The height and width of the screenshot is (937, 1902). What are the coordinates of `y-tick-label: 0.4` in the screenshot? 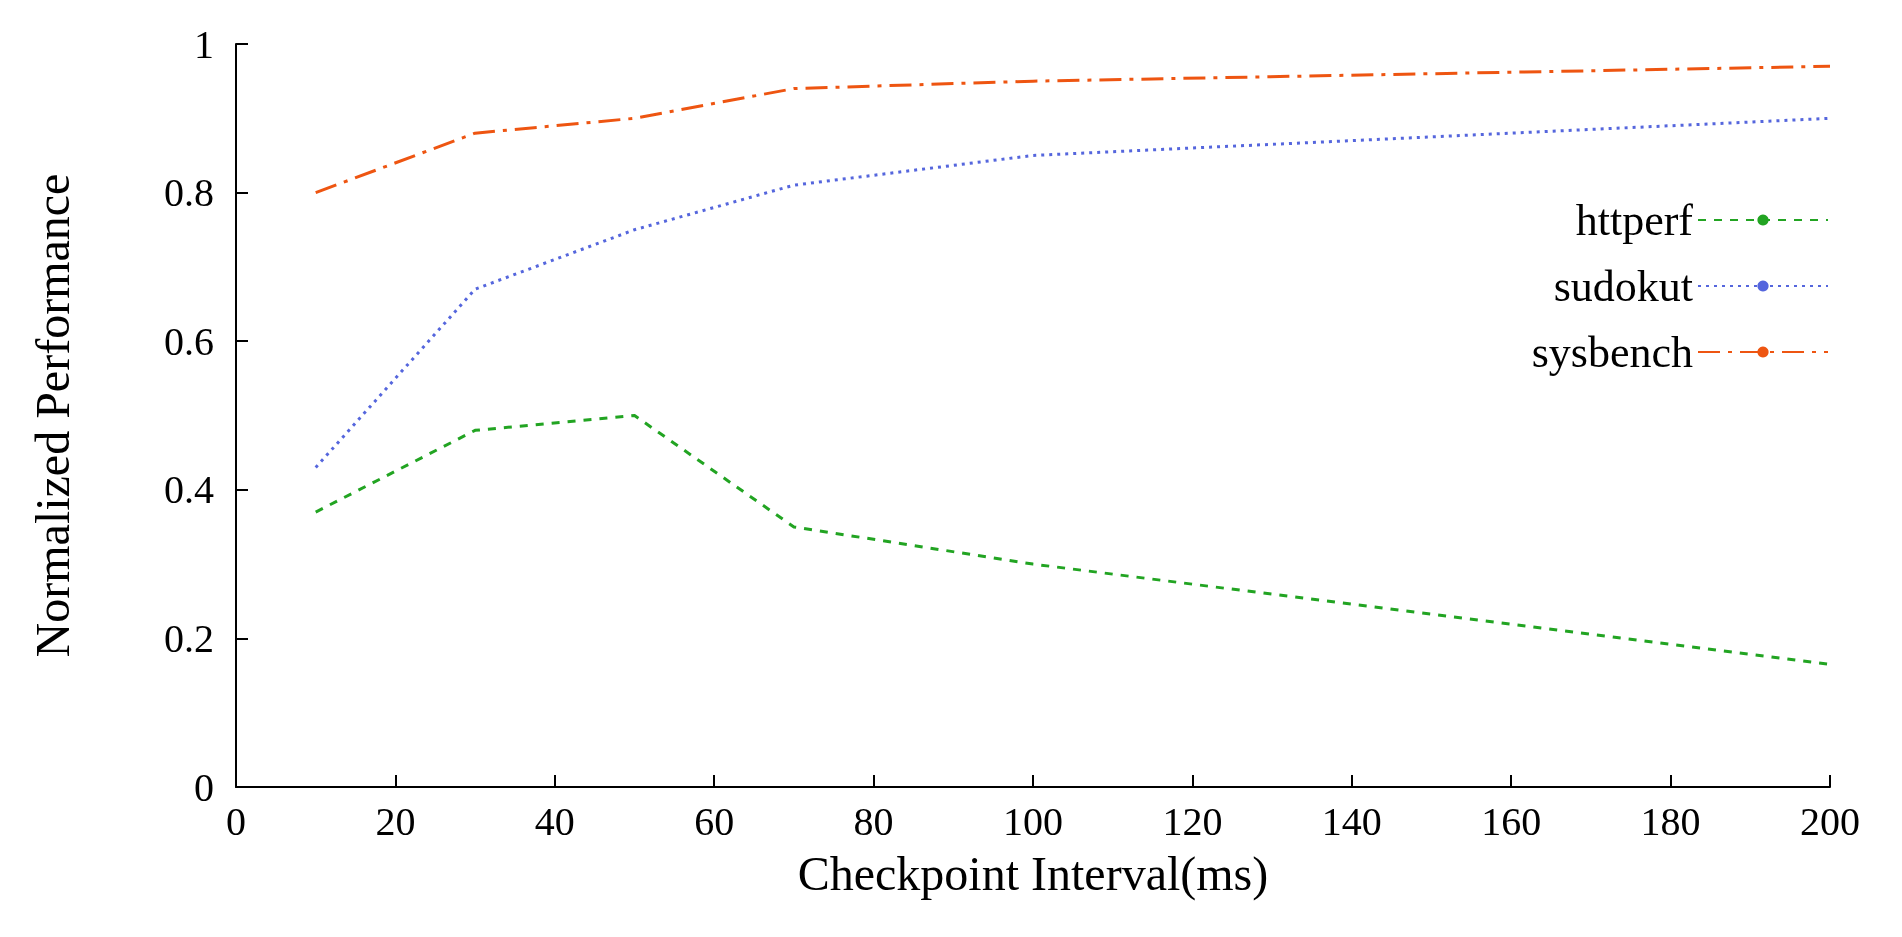 It's located at (189, 490).